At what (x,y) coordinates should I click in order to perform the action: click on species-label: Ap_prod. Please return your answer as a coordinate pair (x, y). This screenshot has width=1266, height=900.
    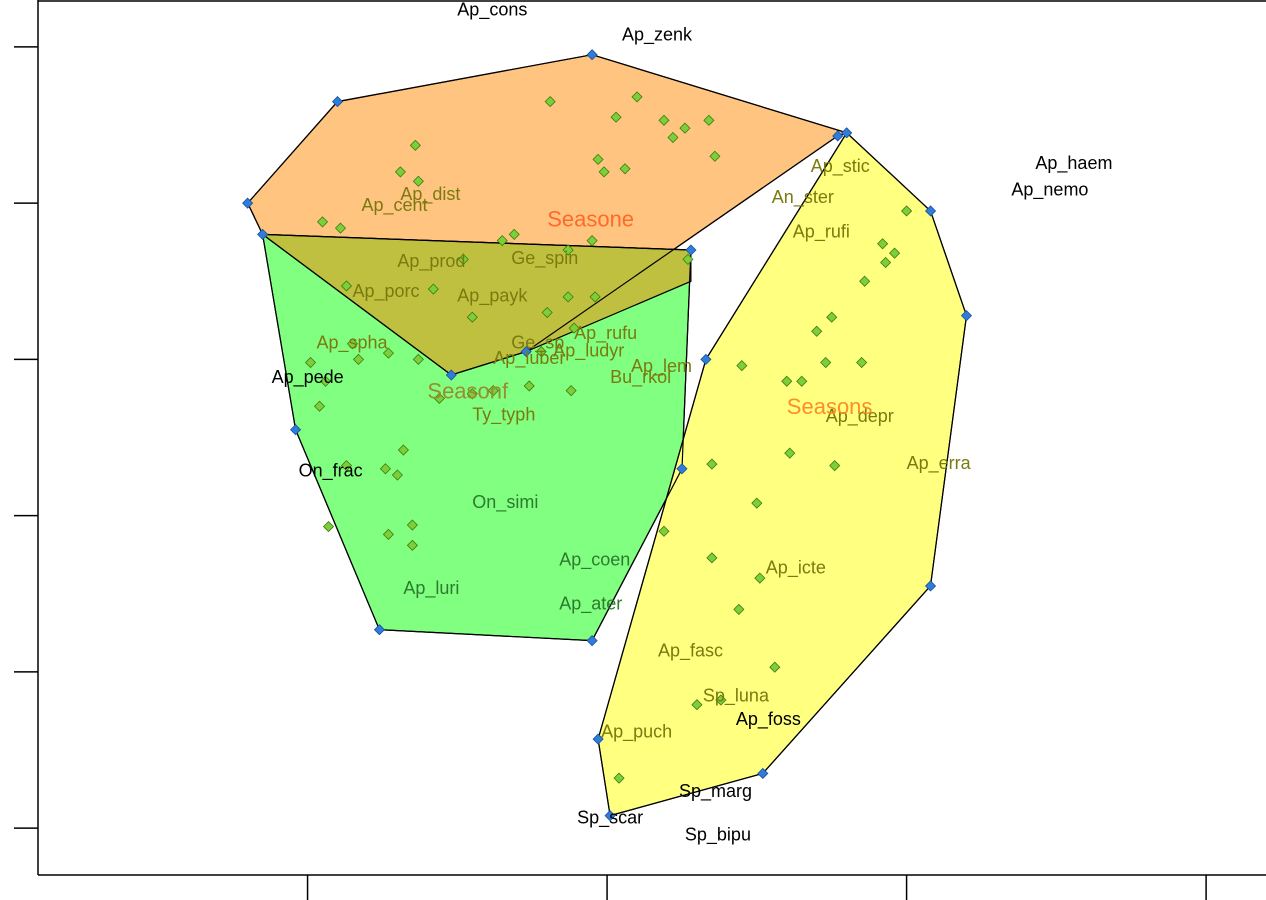
    Looking at the image, I should click on (431, 261).